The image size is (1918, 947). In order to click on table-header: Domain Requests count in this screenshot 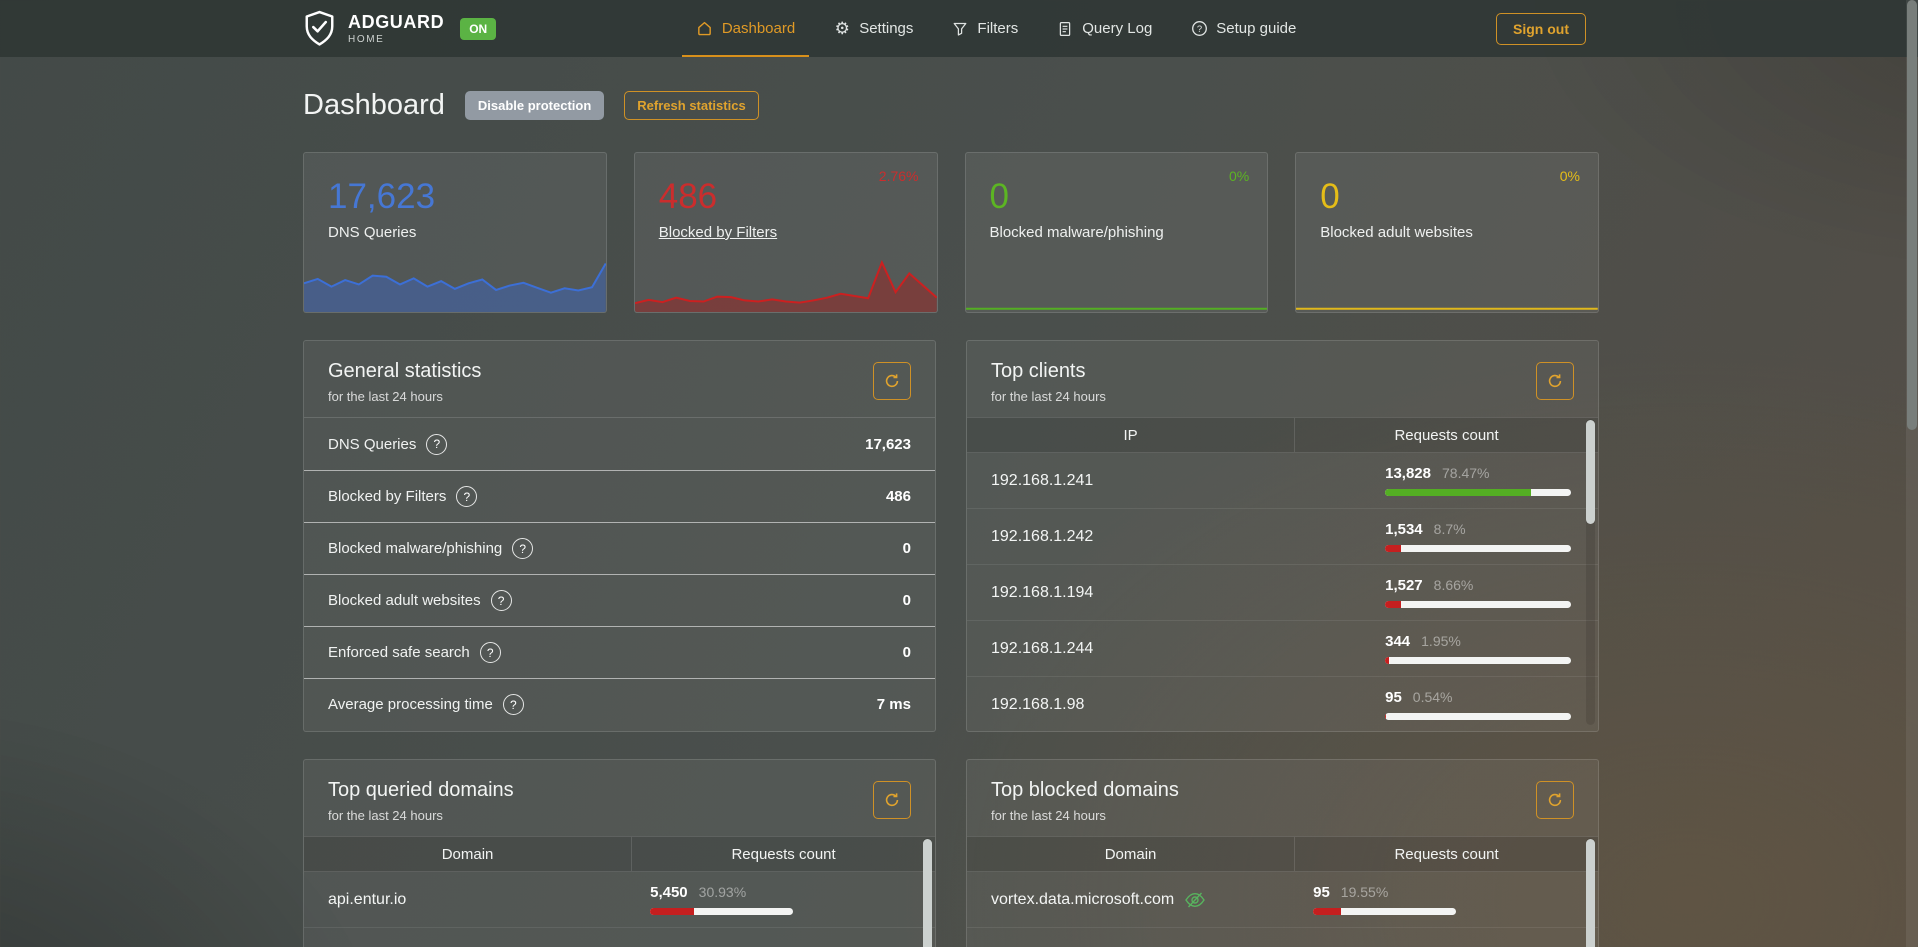, I will do `click(619, 854)`.